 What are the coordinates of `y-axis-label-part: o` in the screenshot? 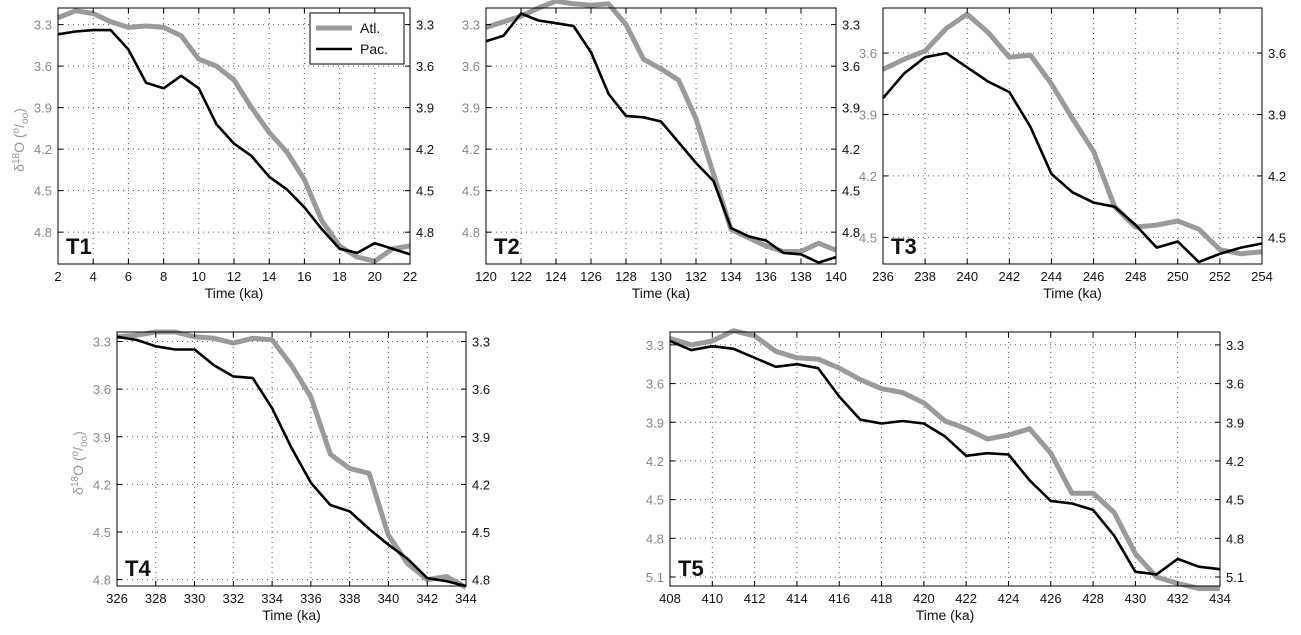 It's located at (75, 453).